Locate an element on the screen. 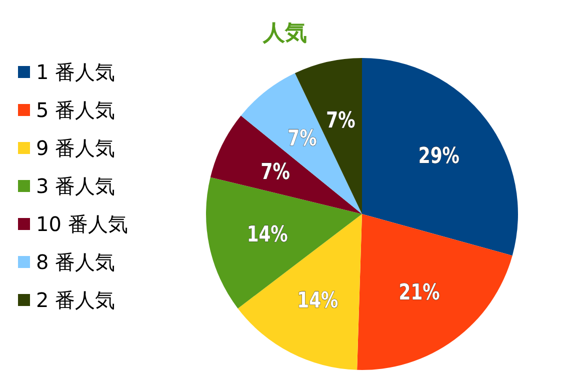 The width and height of the screenshot is (567, 378). legend-label: 5 番人気 is located at coordinates (76, 110).